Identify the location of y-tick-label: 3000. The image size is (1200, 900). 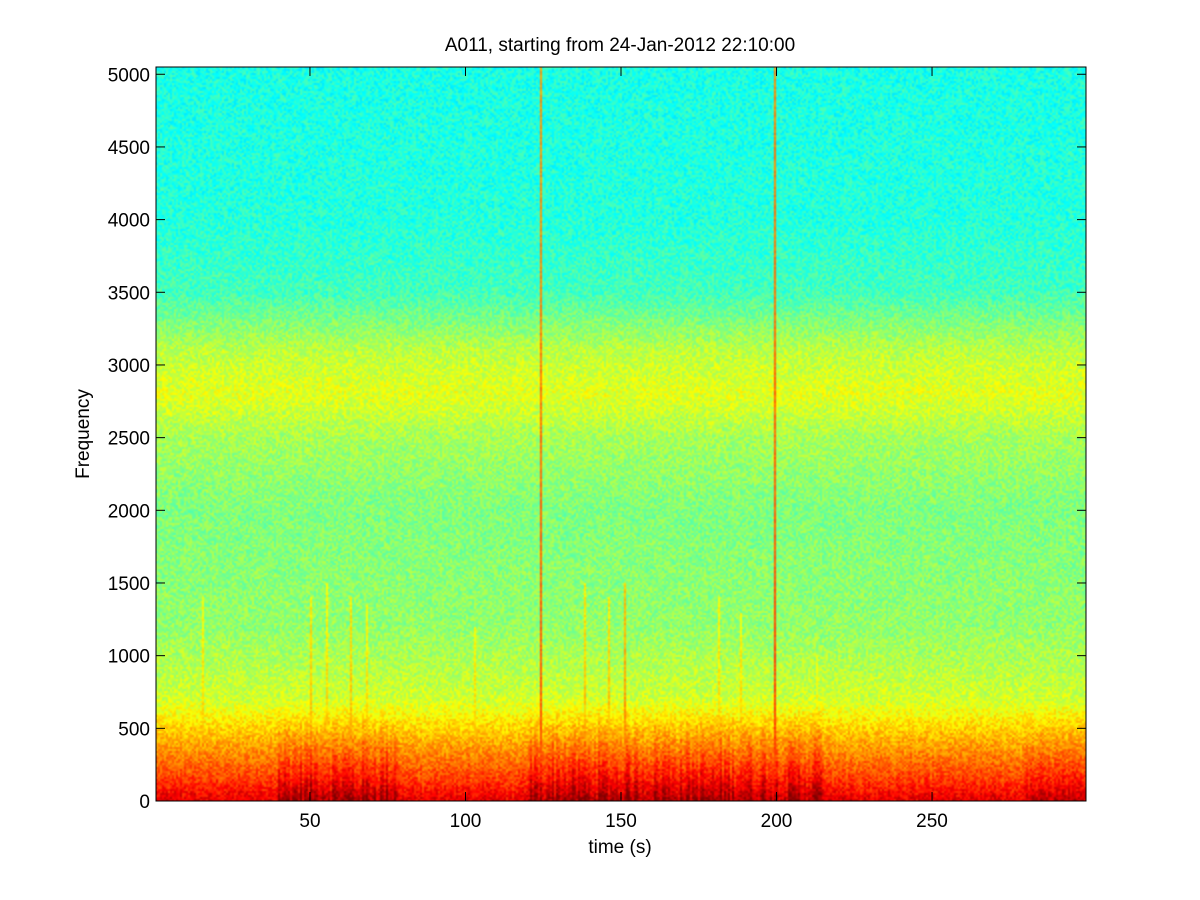
(129, 366).